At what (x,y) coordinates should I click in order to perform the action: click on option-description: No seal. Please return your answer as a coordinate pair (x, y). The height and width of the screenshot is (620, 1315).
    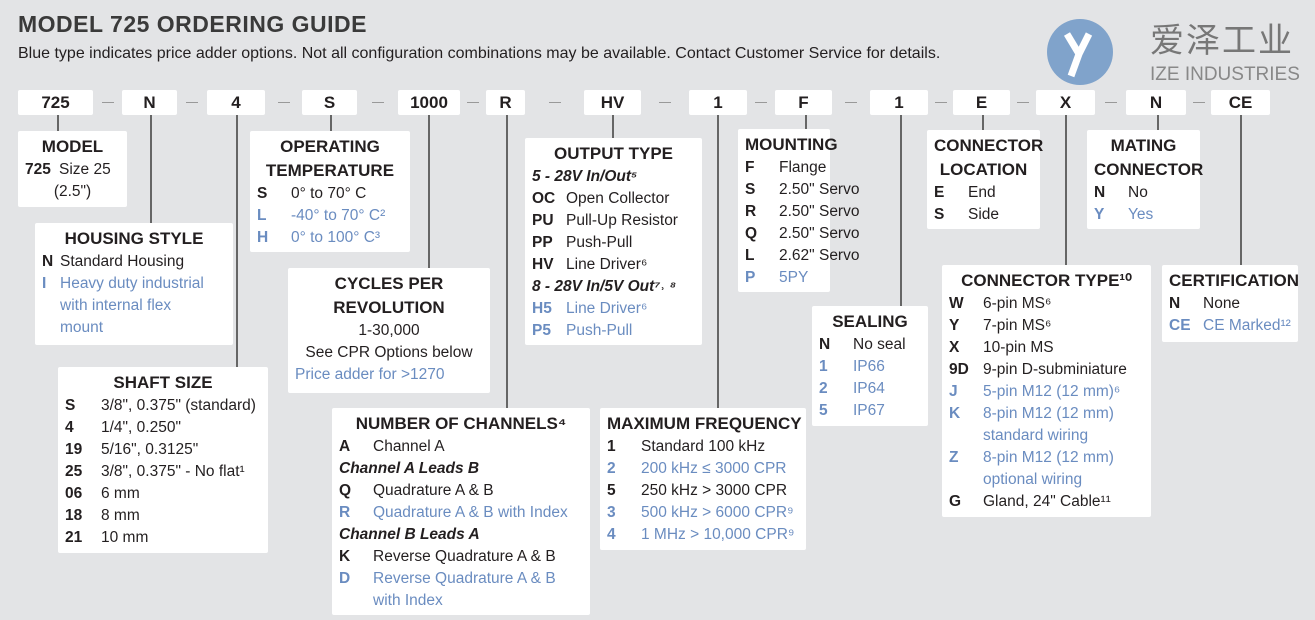
    Looking at the image, I should click on (879, 344).